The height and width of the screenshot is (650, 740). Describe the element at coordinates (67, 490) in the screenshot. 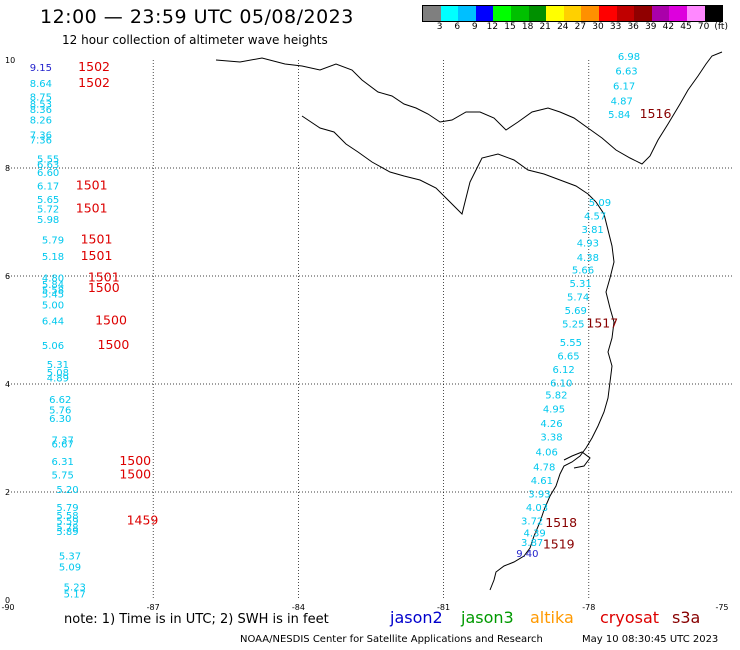

I see `wave-height-value: 5.20` at that location.